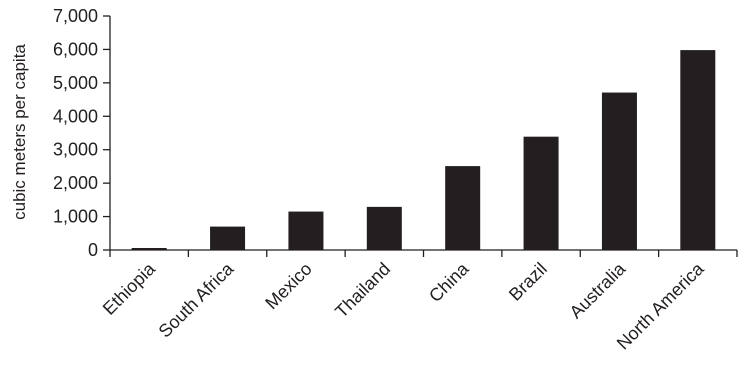 The image size is (753, 379). I want to click on y-tick-label: 2,000, so click(75, 183).